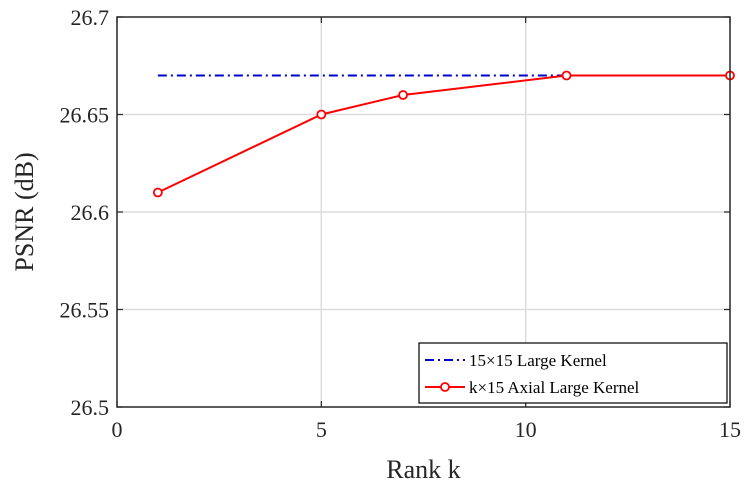 This screenshot has width=745, height=487. I want to click on legend-label-axial-kernel: k×15 Axial Large Kernel, so click(554, 387).